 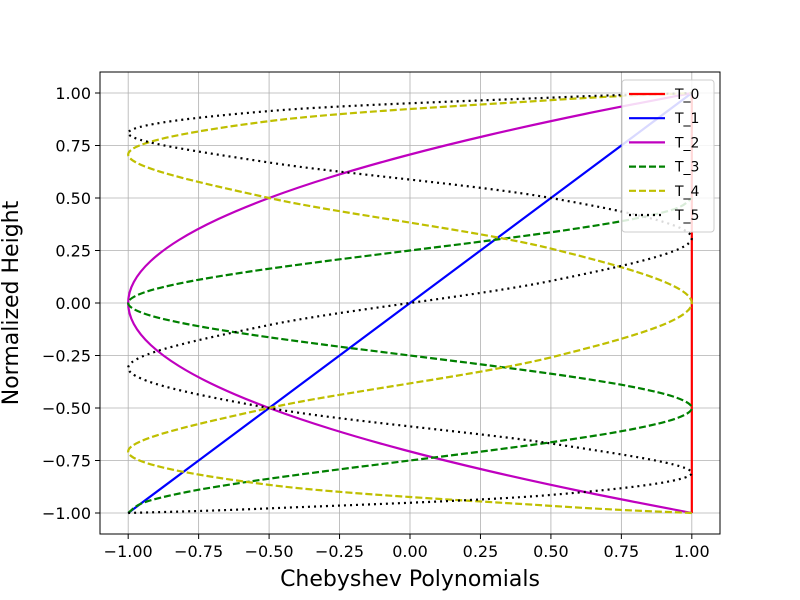 What do you see at coordinates (686, 168) in the screenshot?
I see `legend-label: T_3` at bounding box center [686, 168].